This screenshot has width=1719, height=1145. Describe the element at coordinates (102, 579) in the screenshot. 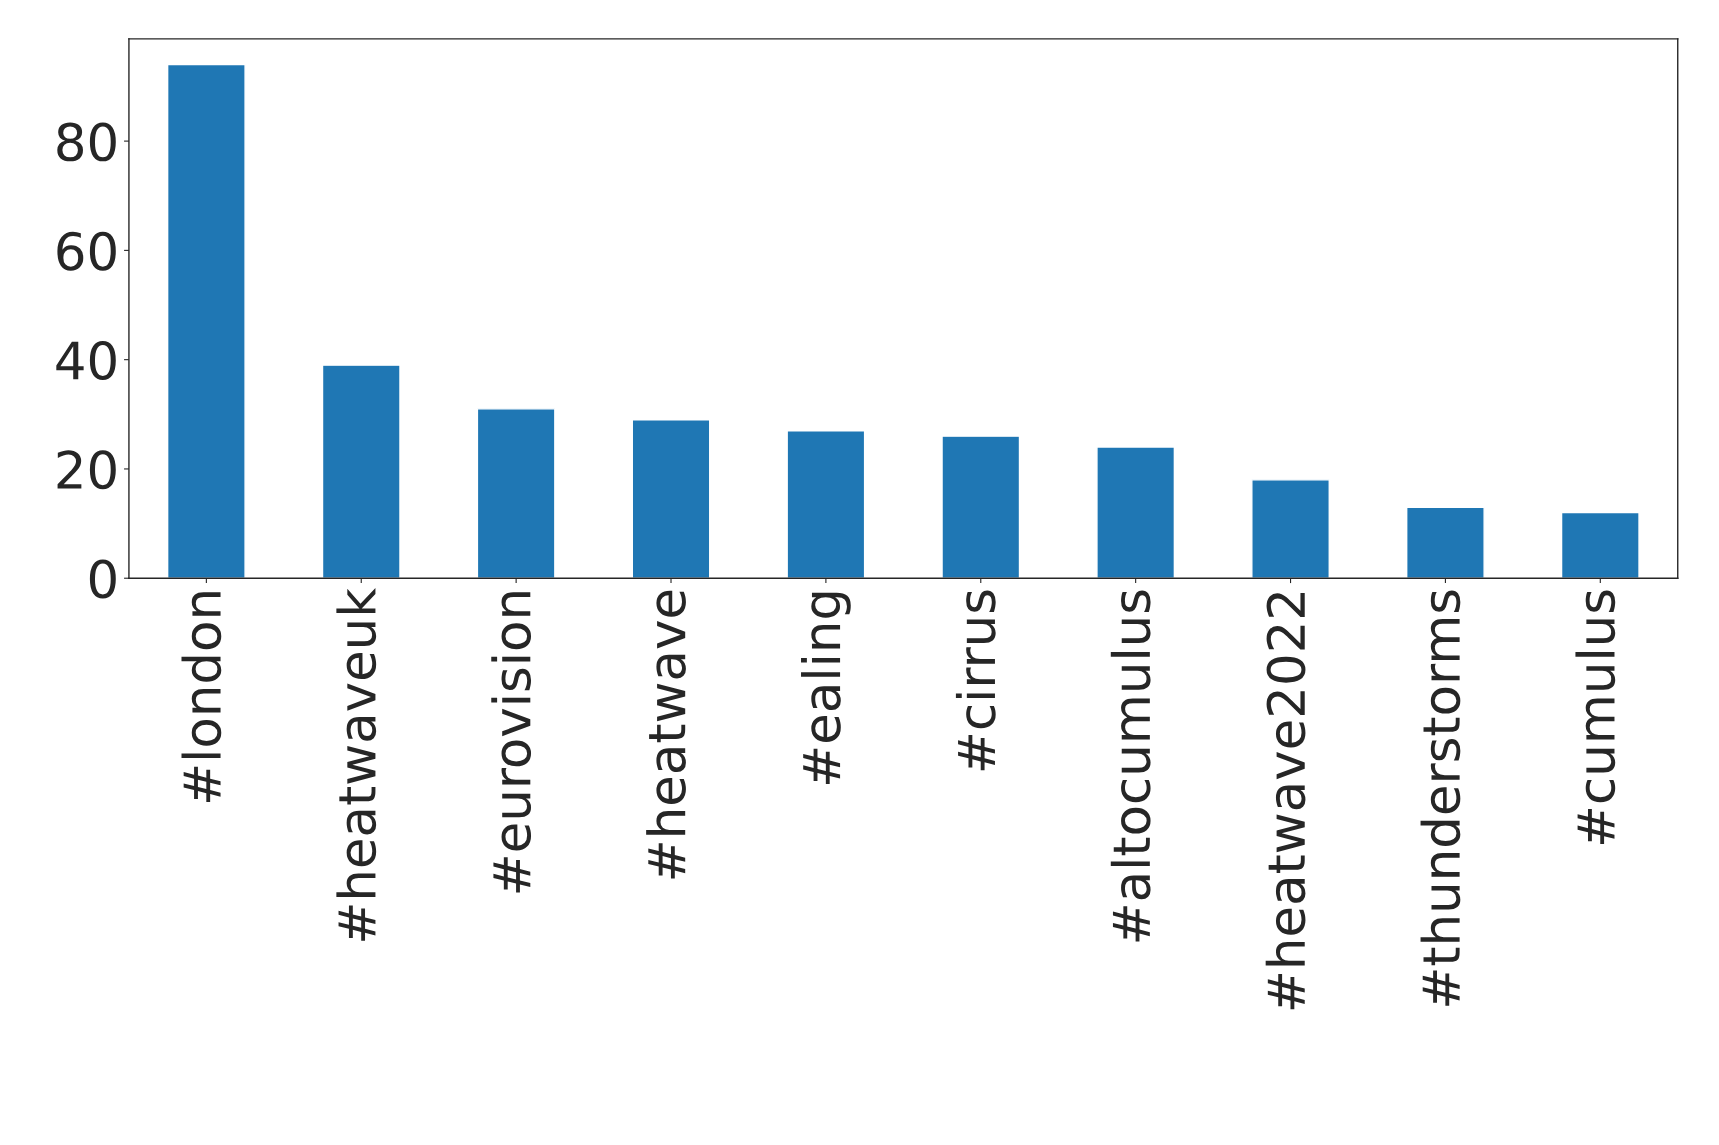

I see `y-tick-label: 0` at that location.